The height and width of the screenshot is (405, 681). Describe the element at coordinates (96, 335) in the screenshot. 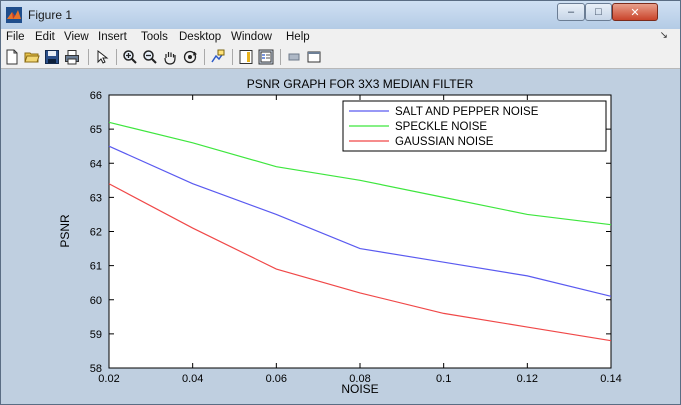

I see `y-tick-label: 59` at that location.